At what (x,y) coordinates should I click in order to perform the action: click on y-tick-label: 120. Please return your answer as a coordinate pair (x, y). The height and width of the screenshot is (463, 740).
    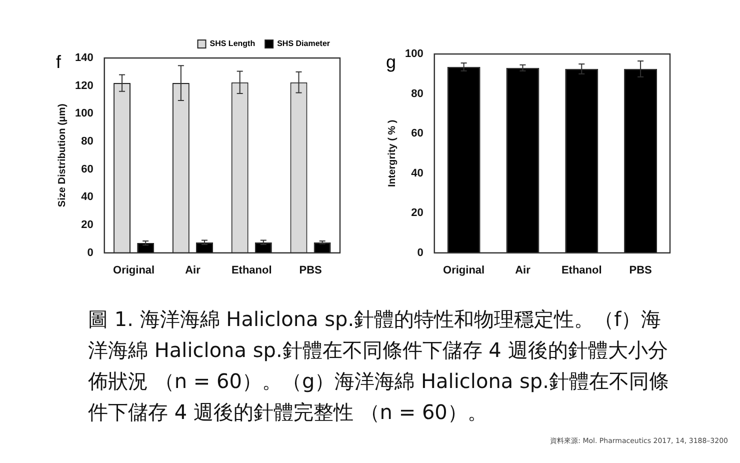
    Looking at the image, I should click on (84, 86).